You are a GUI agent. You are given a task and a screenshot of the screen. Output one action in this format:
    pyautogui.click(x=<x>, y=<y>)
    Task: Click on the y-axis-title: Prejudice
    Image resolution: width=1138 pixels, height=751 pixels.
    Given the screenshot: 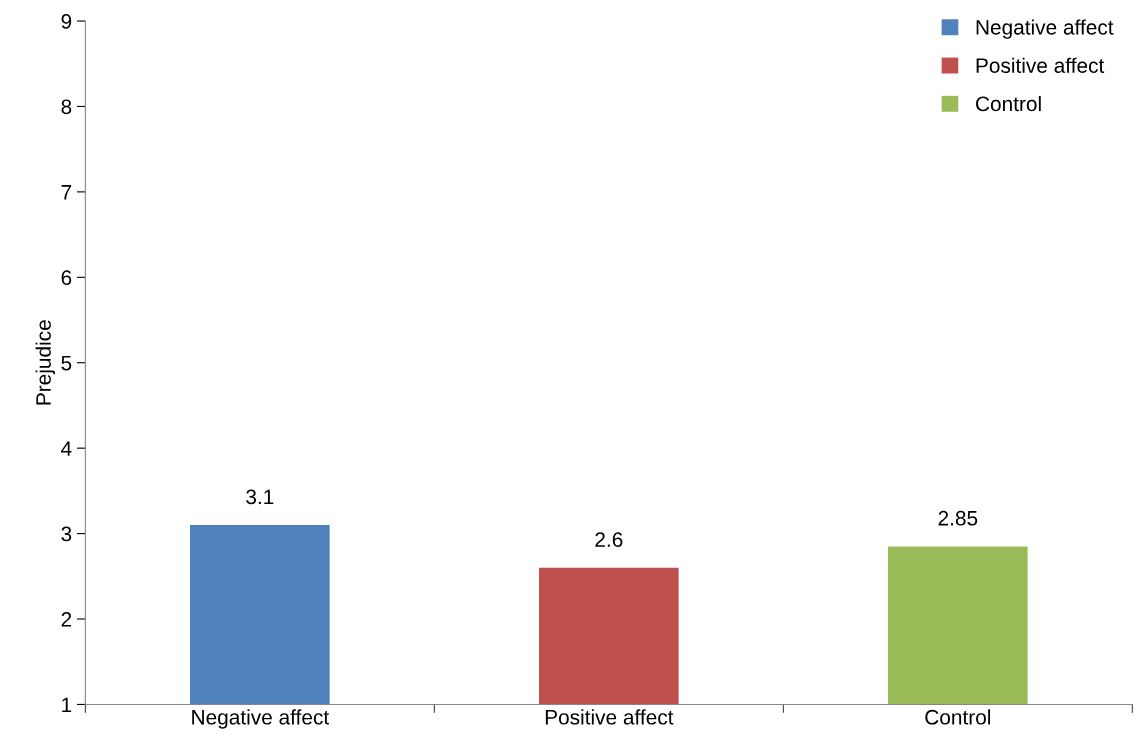 What is the action you would take?
    pyautogui.click(x=45, y=362)
    